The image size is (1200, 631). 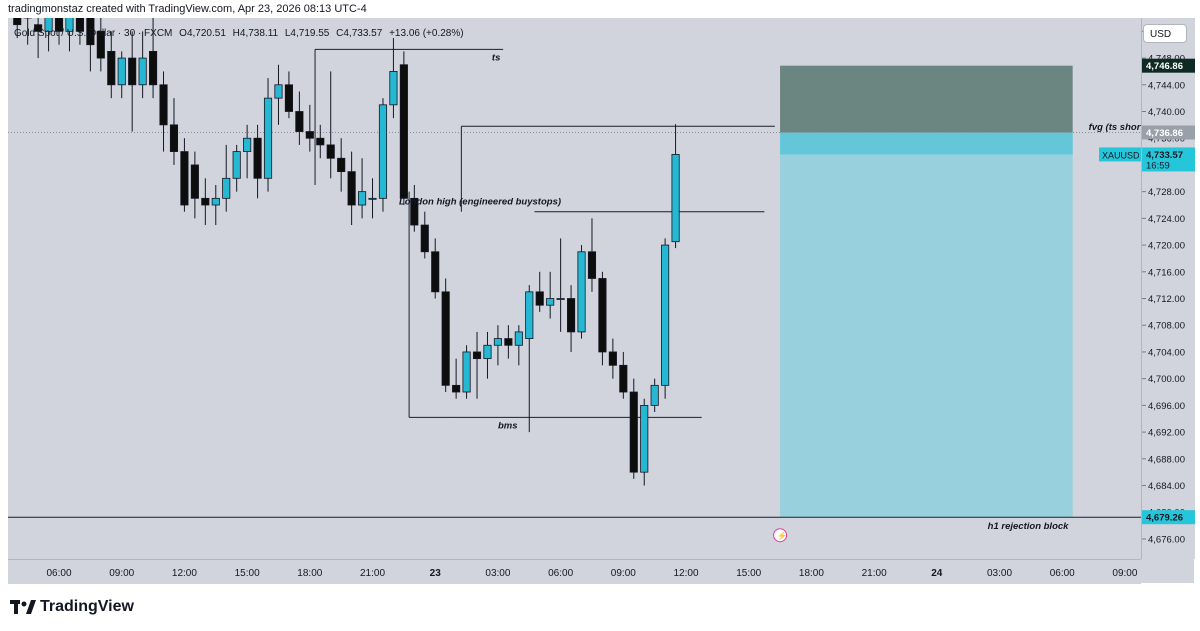 I want to click on price-tick-label: 4,744.00, so click(x=1166, y=85).